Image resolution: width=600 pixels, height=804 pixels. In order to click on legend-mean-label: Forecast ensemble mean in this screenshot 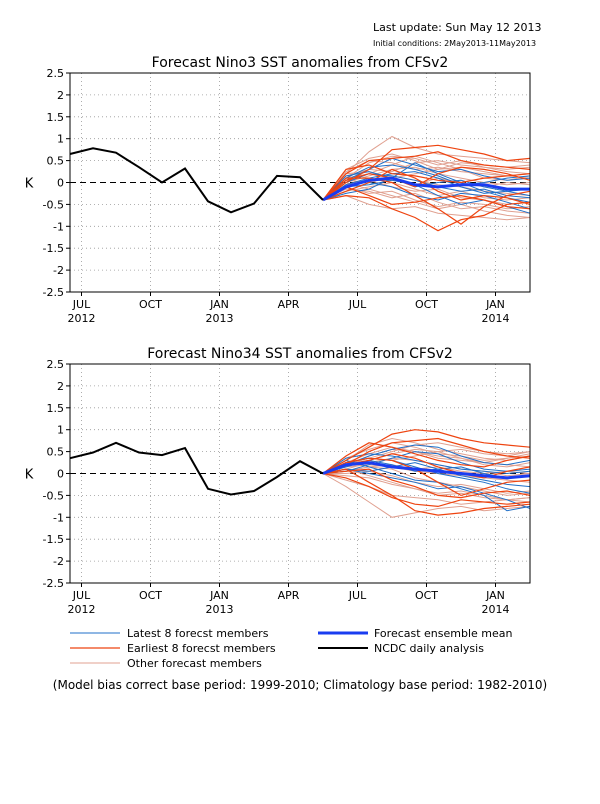, I will do `click(443, 633)`.